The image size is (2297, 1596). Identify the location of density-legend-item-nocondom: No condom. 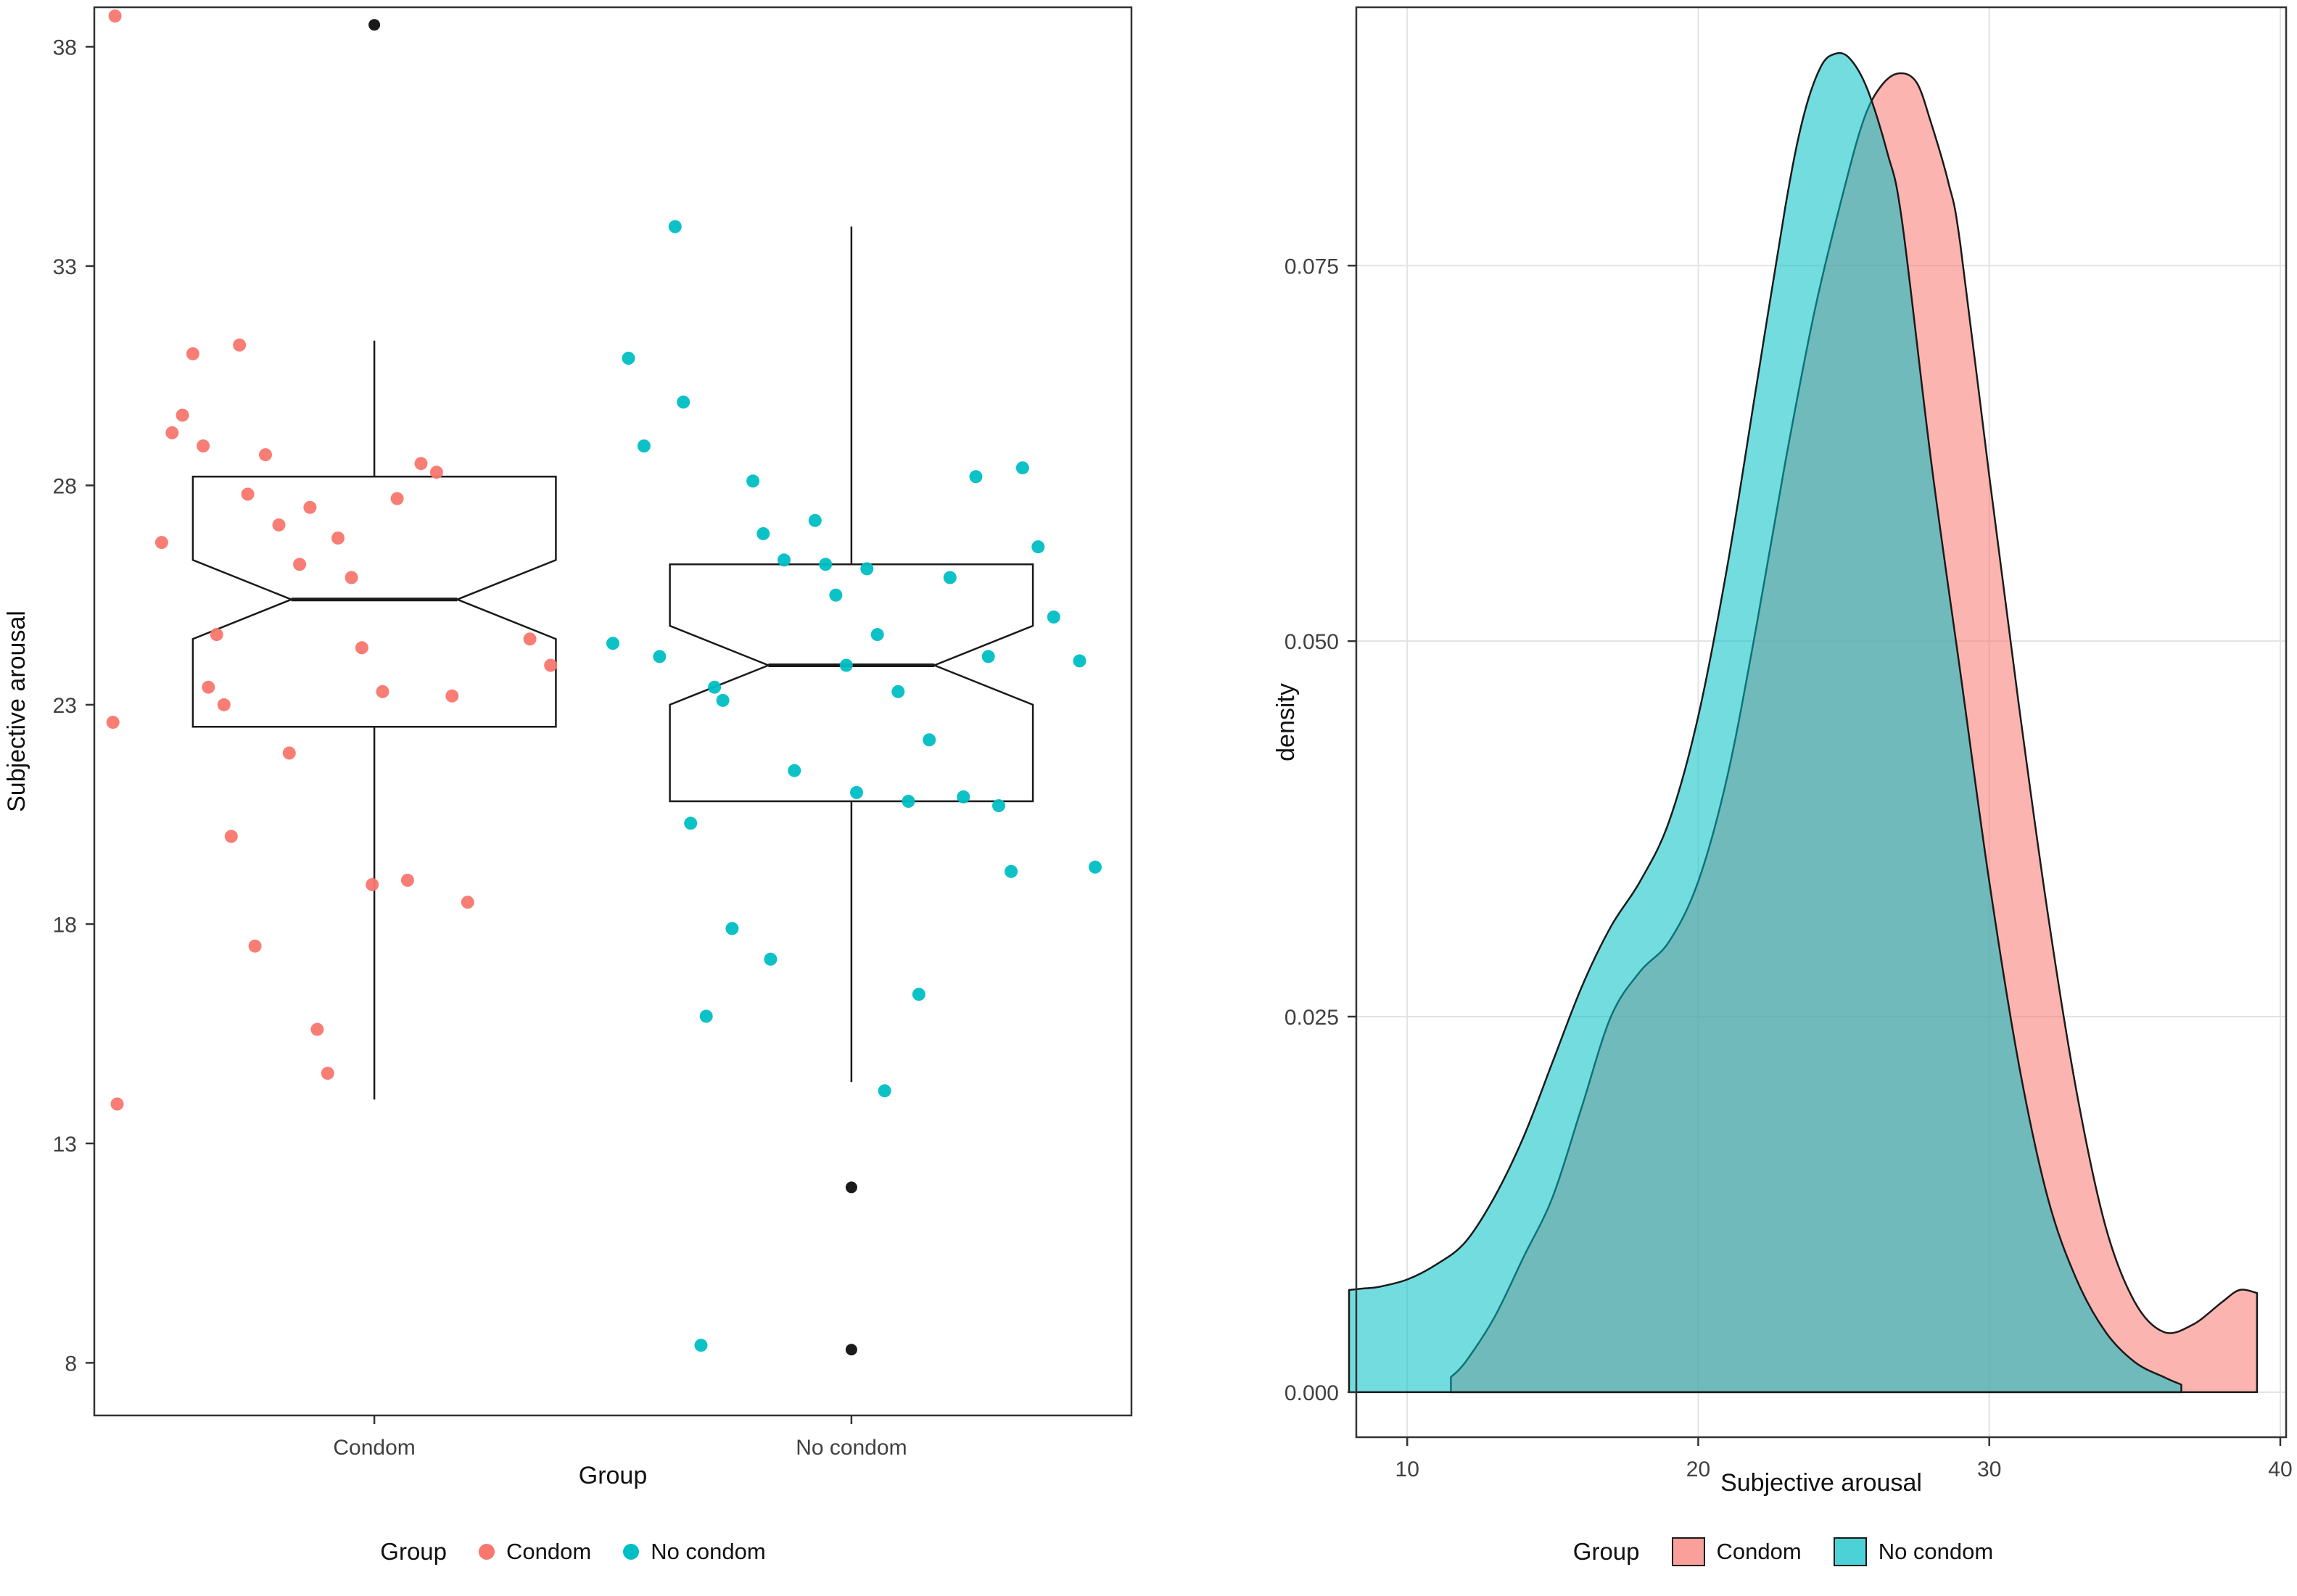
(1913, 1551).